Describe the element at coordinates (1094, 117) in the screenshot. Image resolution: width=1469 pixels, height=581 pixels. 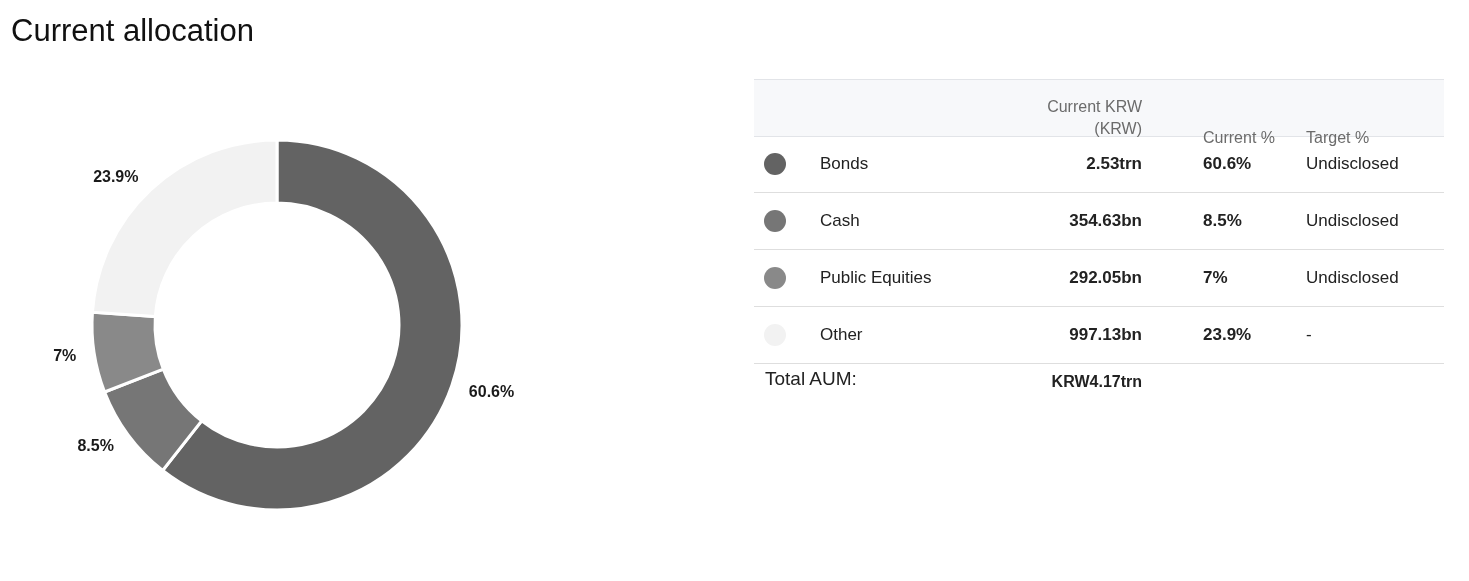
I see `text: Current KRW (KRW)` at that location.